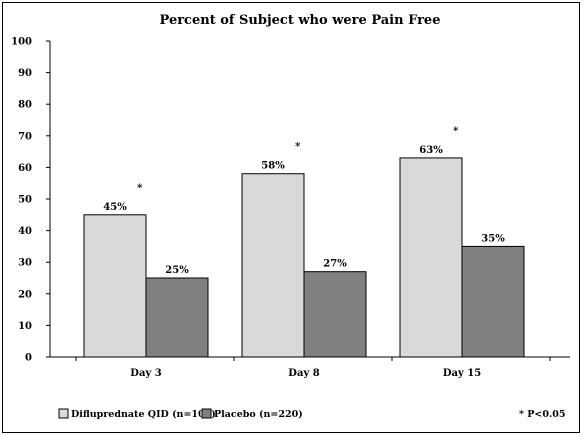  I want to click on x-tick-label: Day 3, so click(145, 373).